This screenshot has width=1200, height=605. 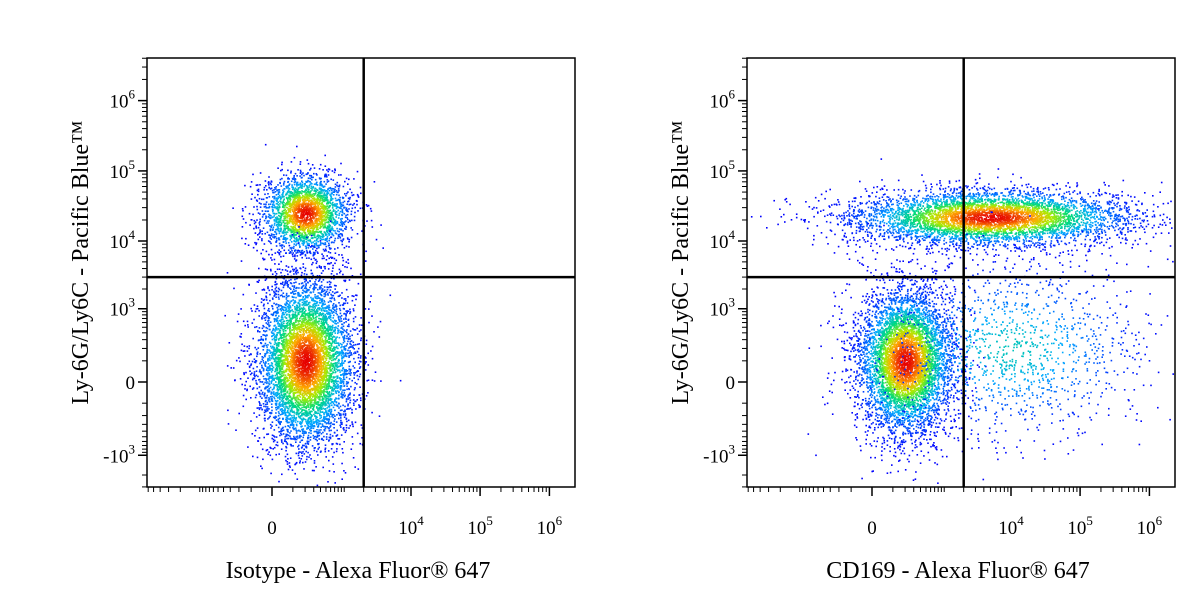 What do you see at coordinates (358, 571) in the screenshot?
I see `left-x-axis-title: Isotype - Alexa Fluor® 647` at bounding box center [358, 571].